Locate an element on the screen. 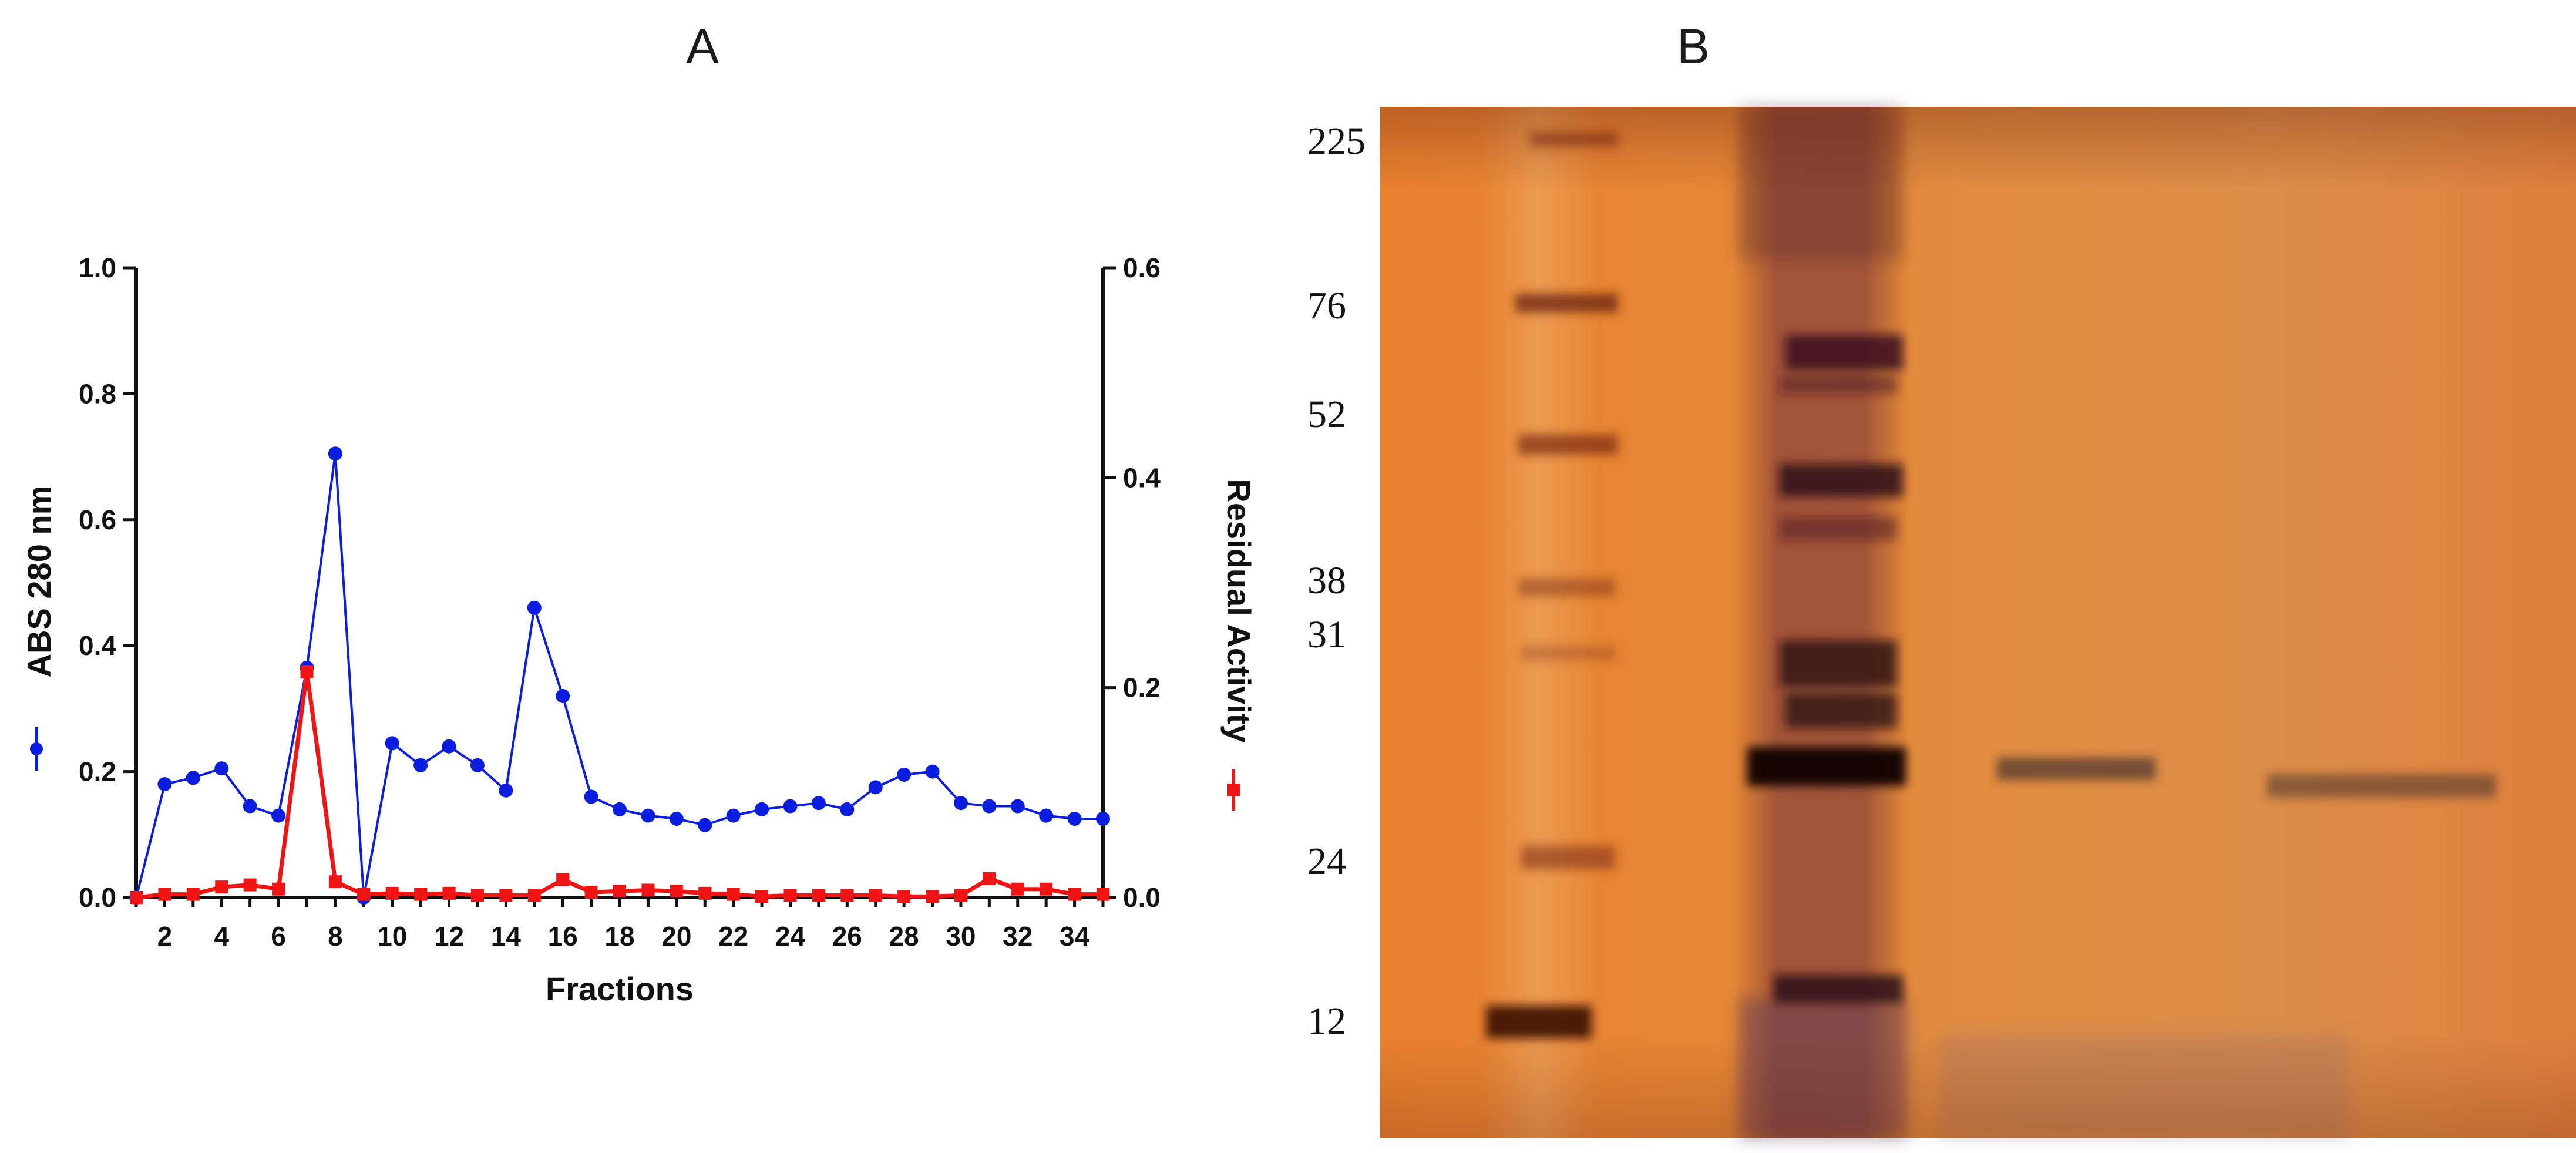  faint-bands is located at coordinates (2246, 778).